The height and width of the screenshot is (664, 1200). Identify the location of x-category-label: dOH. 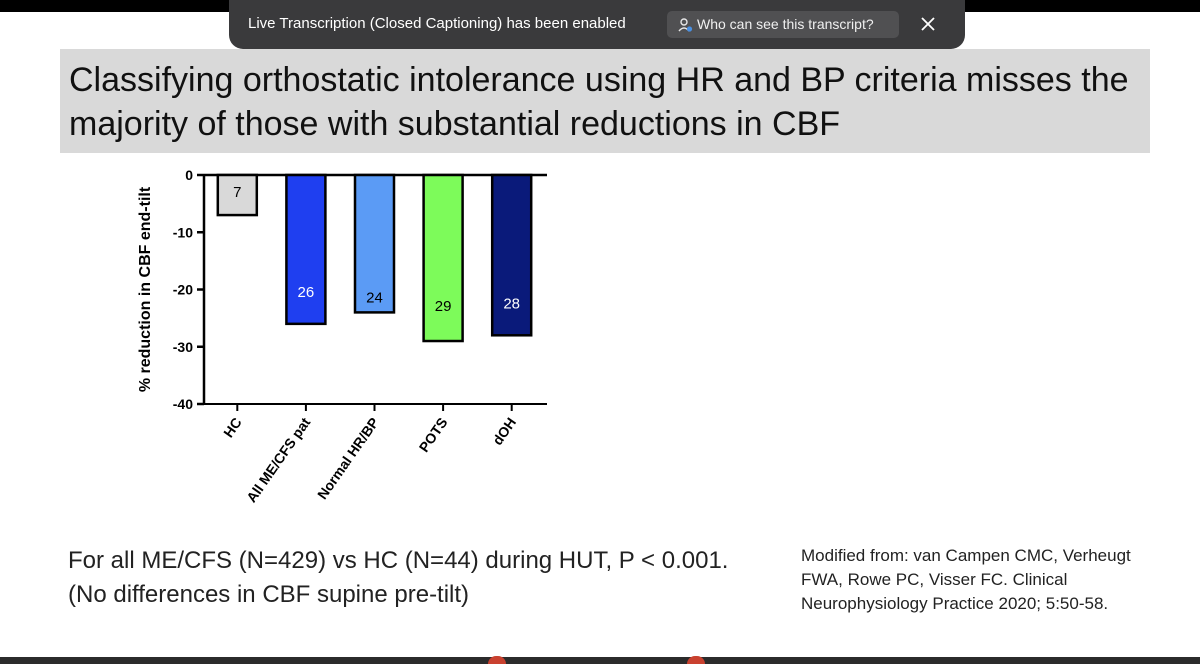
(504, 431).